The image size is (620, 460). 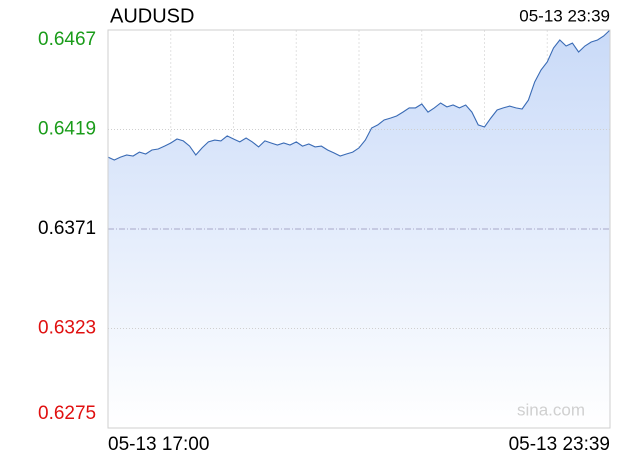 I want to click on updated-time: 05-13 23:39, so click(x=564, y=15).